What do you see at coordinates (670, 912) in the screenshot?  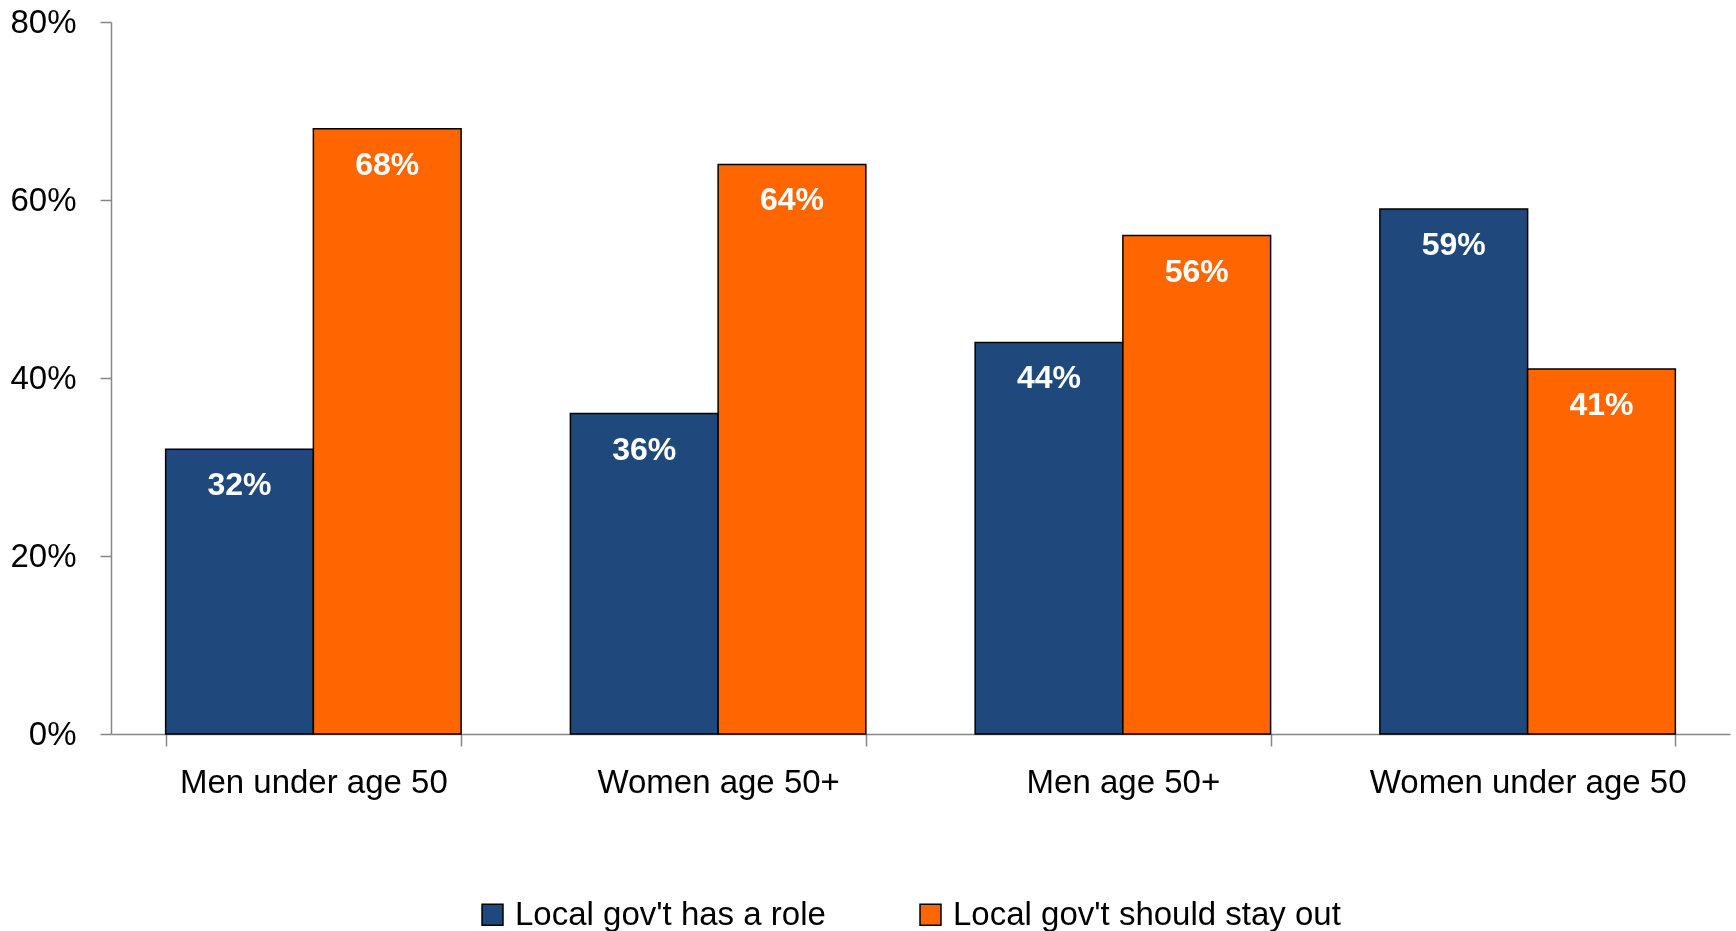 I see `legend-label: Local gov't has a role` at bounding box center [670, 912].